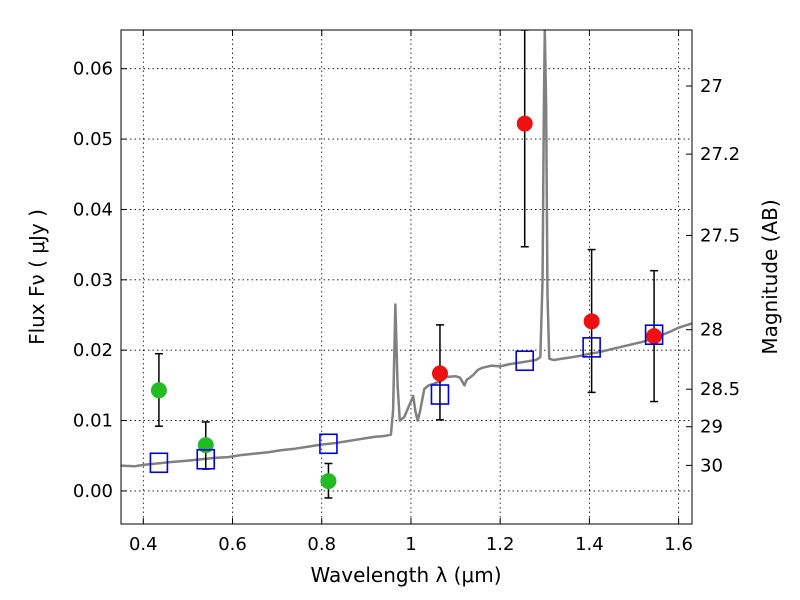 The height and width of the screenshot is (600, 800). What do you see at coordinates (711, 465) in the screenshot?
I see `mag-tick-label: 30` at bounding box center [711, 465].